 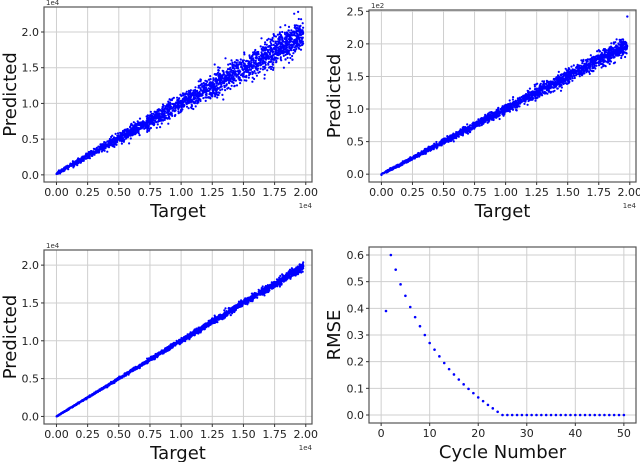 What do you see at coordinates (377, 6) in the screenshot?
I see `y-offset-label: 1e2` at bounding box center [377, 6].